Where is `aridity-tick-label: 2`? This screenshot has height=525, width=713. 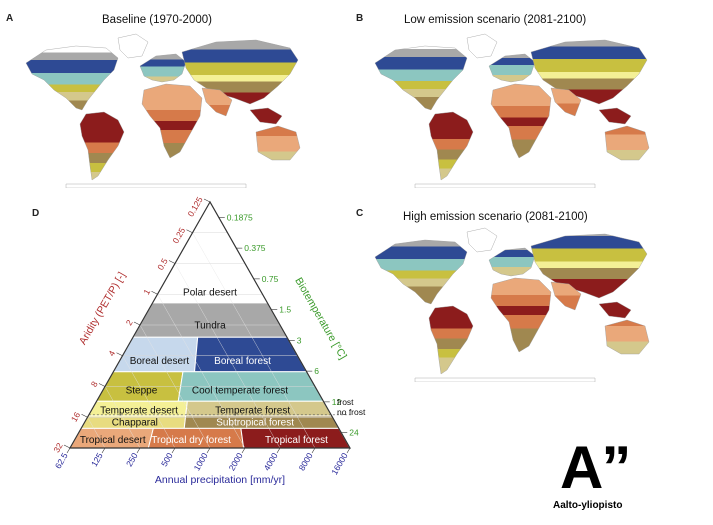
aridity-tick-label: 2 is located at coordinates (129, 322).